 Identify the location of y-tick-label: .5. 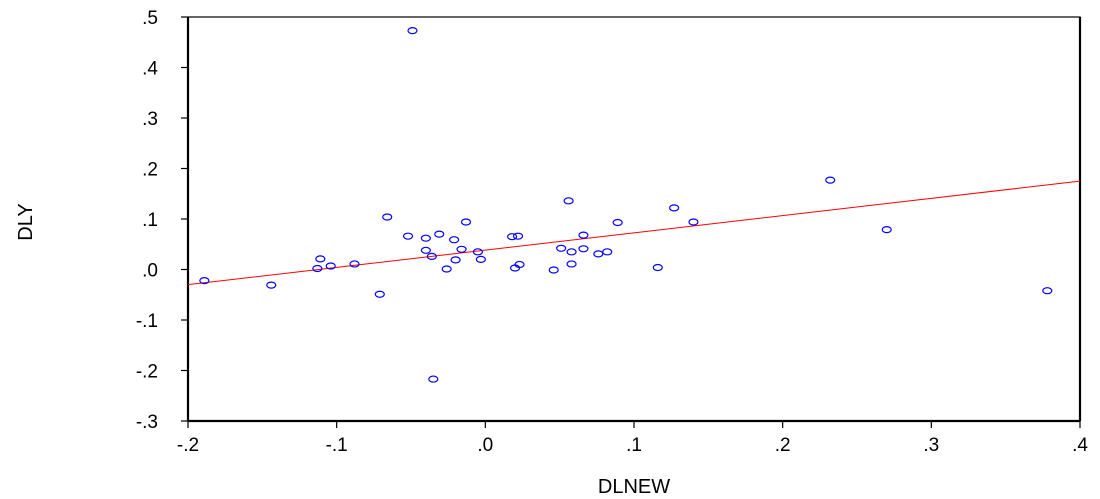
(150, 18).